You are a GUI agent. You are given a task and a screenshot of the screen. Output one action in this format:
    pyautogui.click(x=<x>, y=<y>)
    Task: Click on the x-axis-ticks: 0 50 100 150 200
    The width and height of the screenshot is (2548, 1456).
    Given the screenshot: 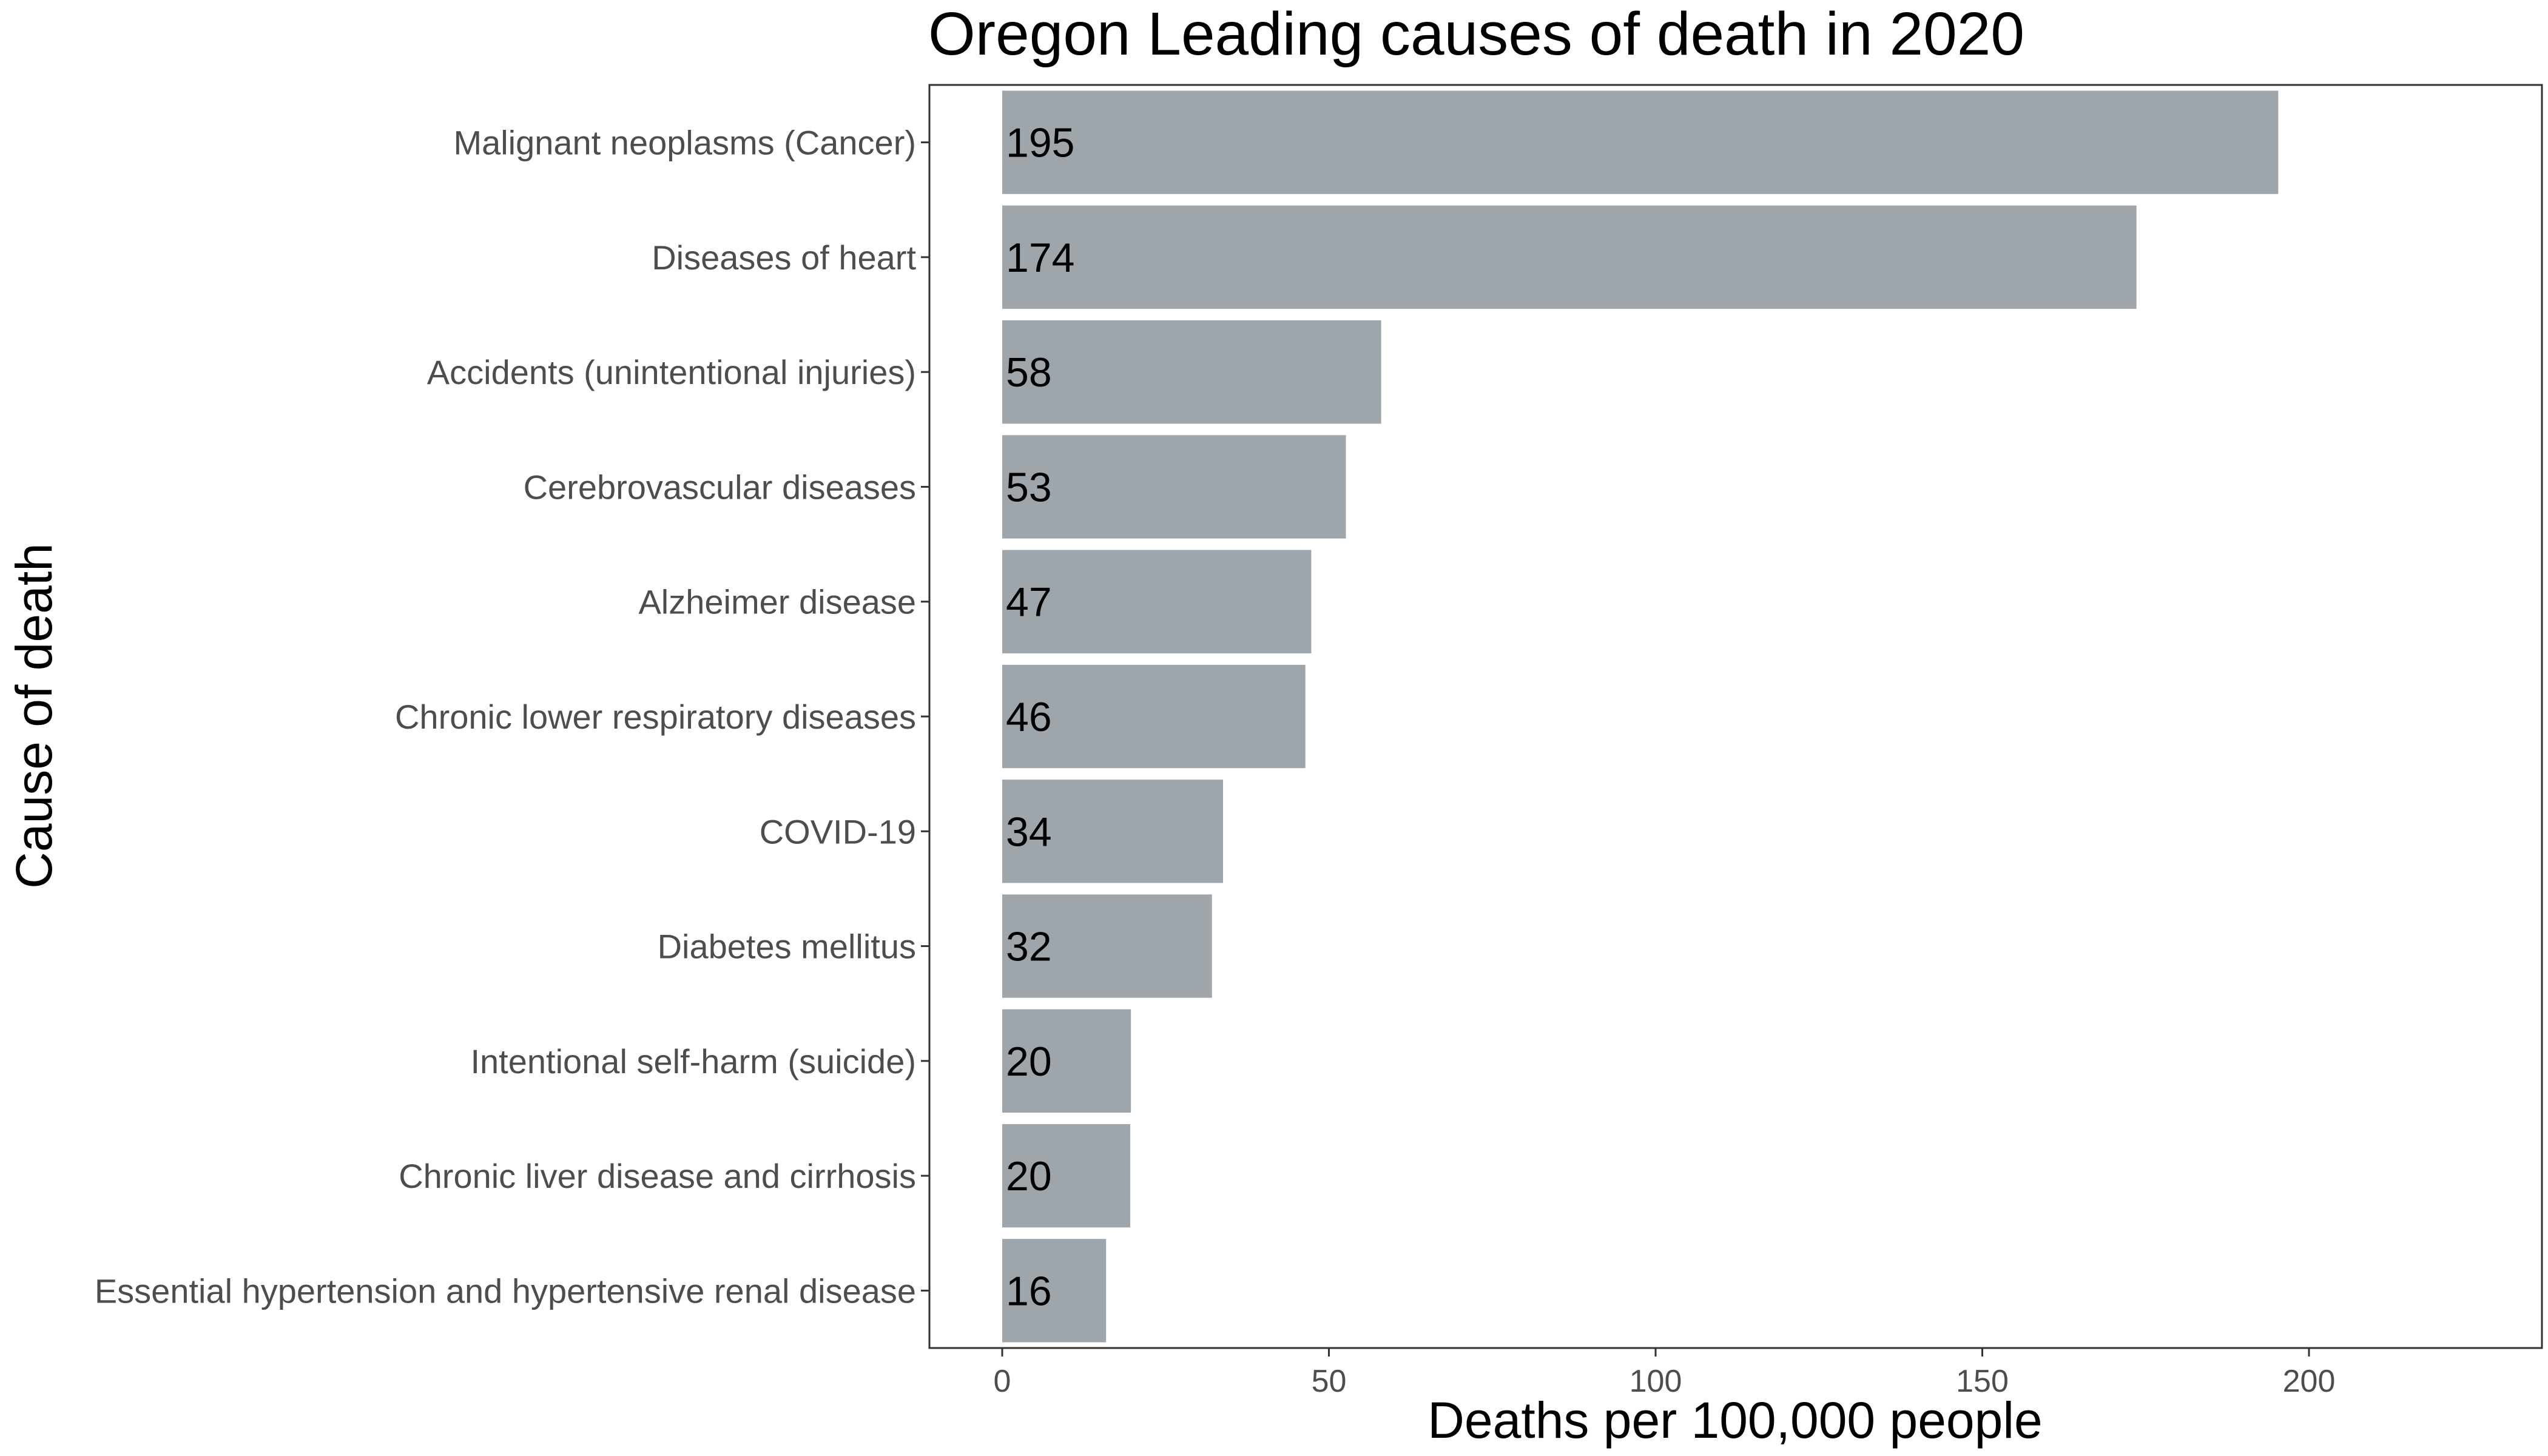 What is the action you would take?
    pyautogui.click(x=1665, y=1373)
    